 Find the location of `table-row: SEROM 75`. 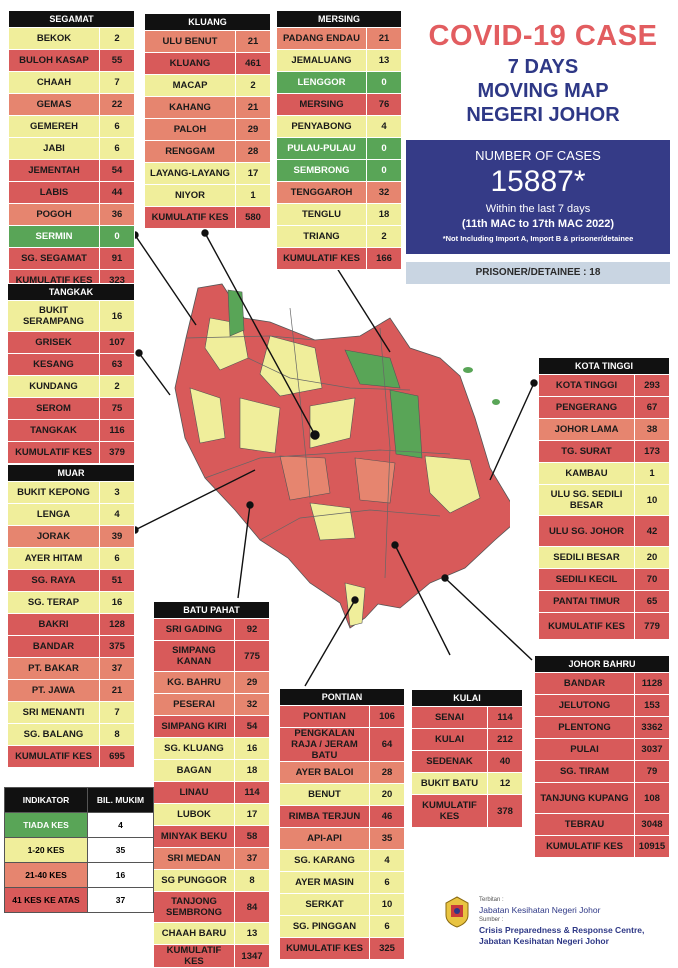

table-row: SEROM 75 is located at coordinates (71, 408).